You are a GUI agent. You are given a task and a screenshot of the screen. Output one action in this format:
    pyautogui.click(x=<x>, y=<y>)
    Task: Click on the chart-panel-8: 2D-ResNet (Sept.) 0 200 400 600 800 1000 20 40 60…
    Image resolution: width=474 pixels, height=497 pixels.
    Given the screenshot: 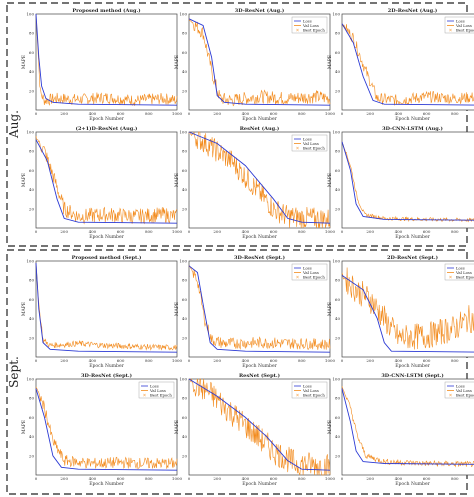 What is the action you would take?
    pyautogui.click(x=400, y=311)
    